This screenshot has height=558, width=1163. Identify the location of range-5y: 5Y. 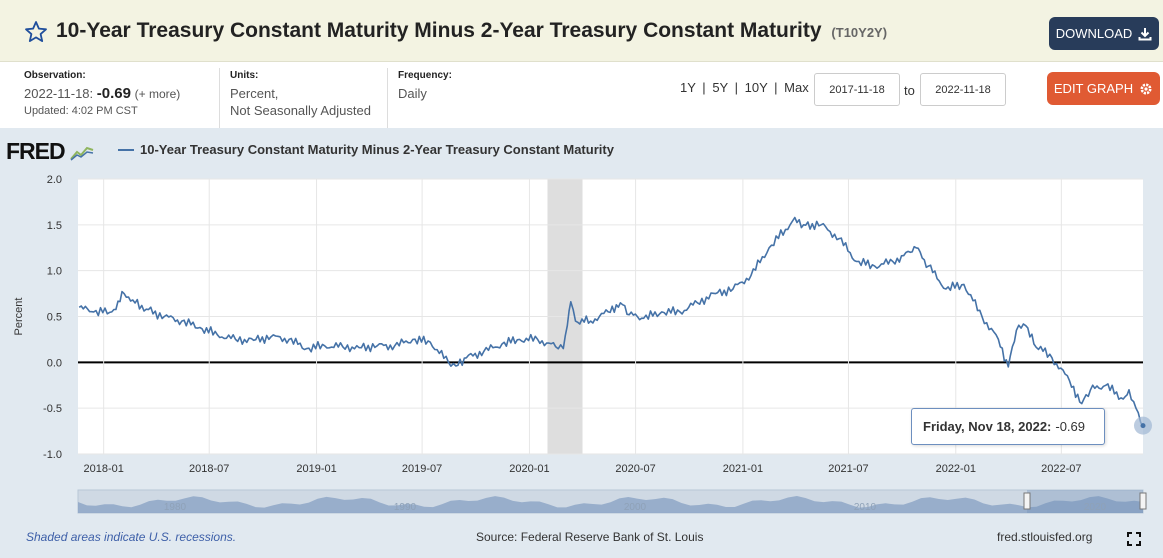
(720, 87).